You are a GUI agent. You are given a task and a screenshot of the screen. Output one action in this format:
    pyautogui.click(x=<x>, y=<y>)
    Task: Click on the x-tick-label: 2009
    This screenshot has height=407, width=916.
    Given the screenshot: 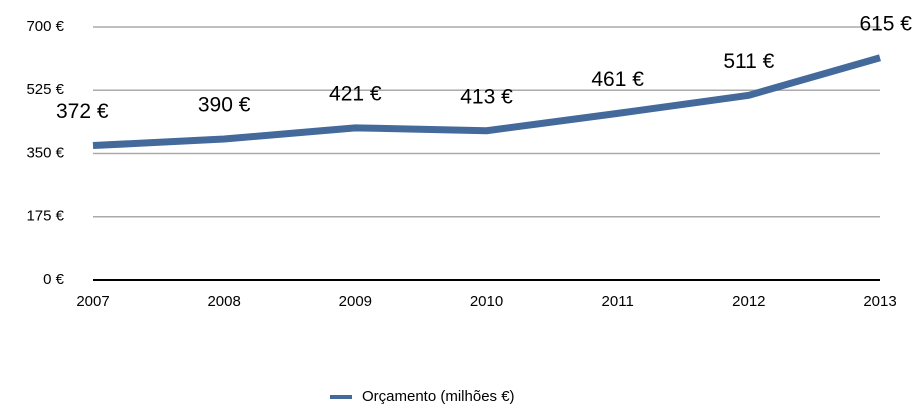 What is the action you would take?
    pyautogui.click(x=355, y=301)
    